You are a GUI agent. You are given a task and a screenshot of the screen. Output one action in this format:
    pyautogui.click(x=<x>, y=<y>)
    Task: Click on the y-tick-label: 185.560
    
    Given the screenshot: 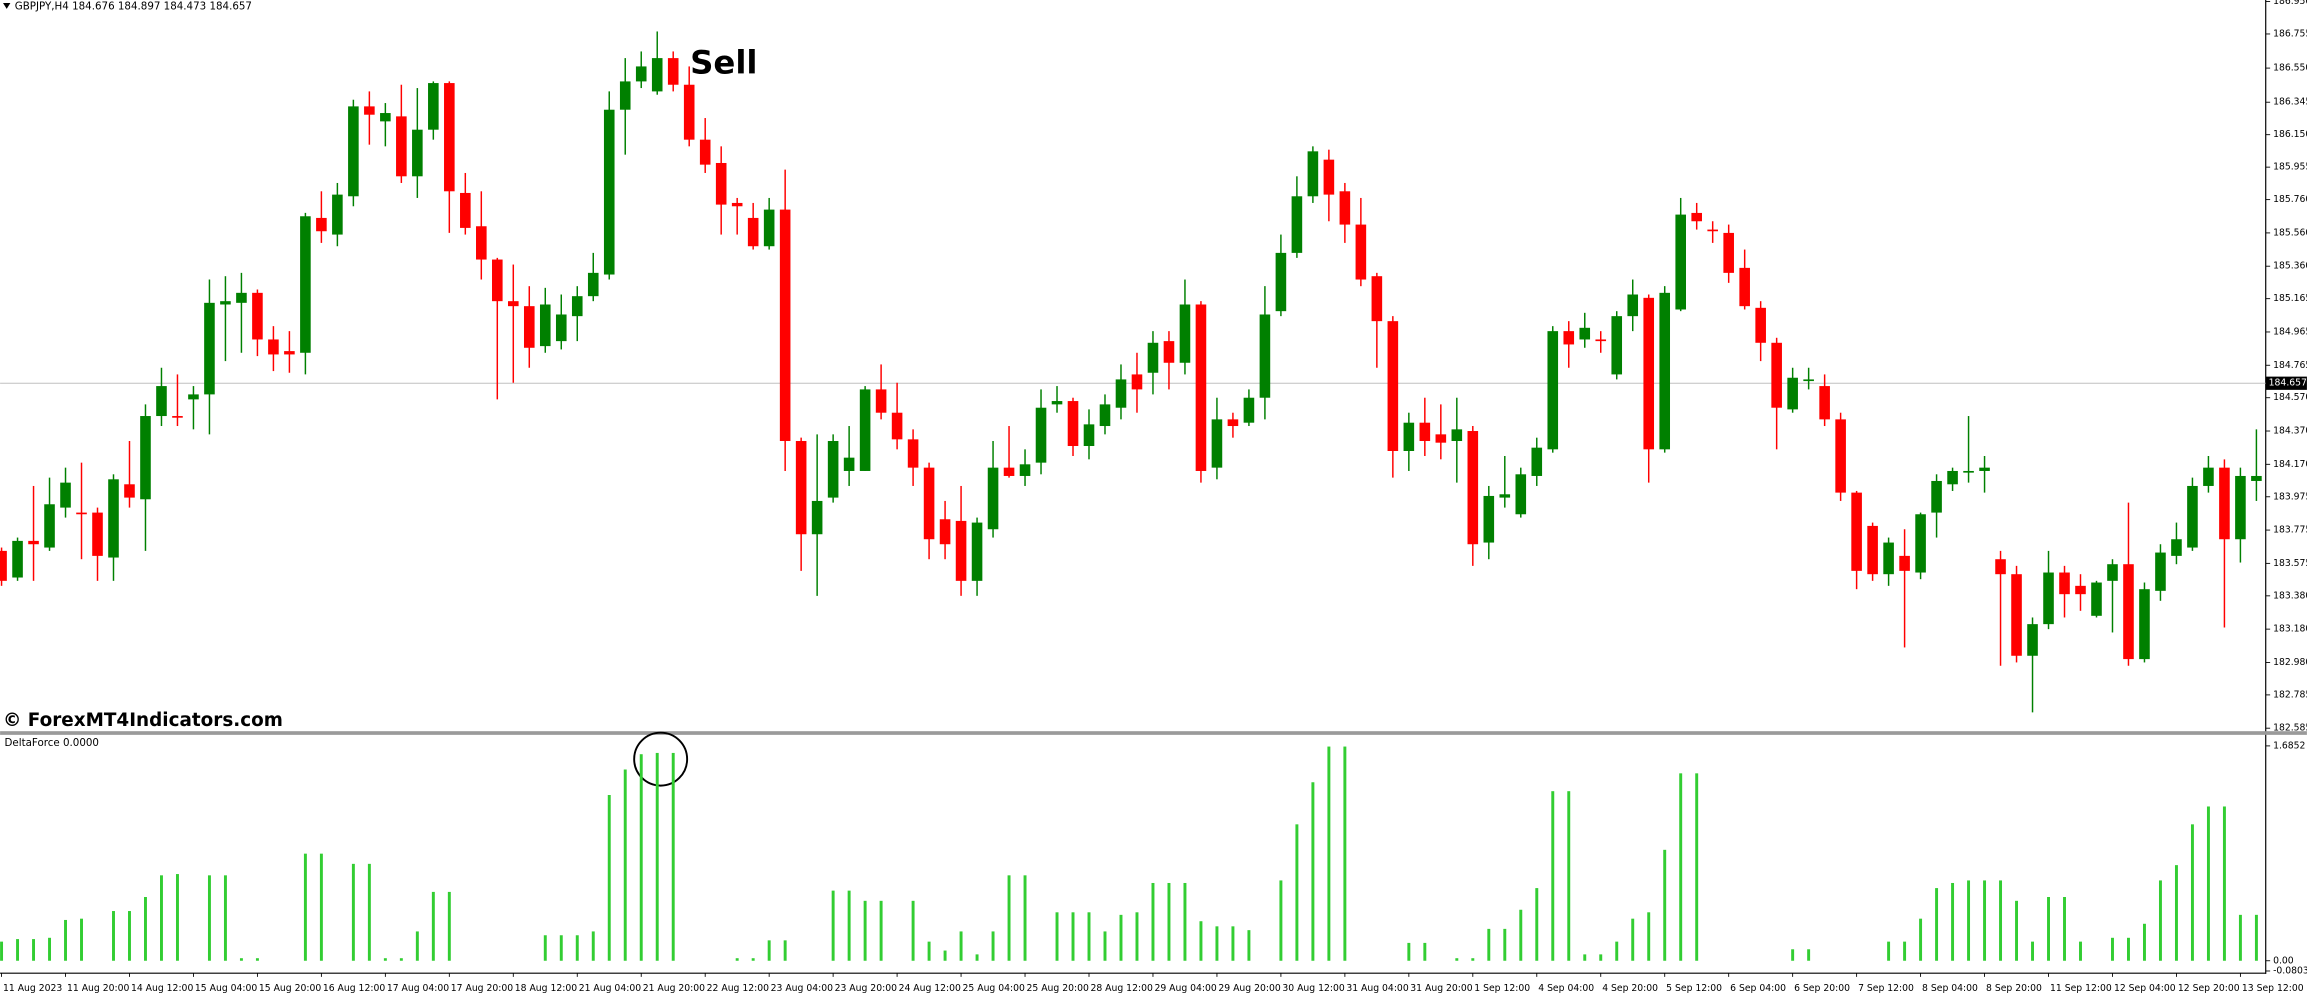 What is the action you would take?
    pyautogui.click(x=2290, y=232)
    